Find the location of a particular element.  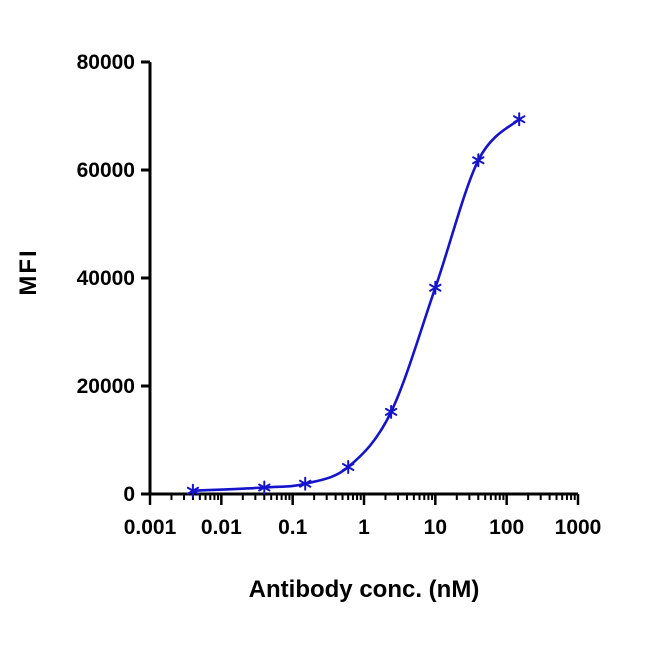

x-tick-label: 100 is located at coordinates (506, 527).